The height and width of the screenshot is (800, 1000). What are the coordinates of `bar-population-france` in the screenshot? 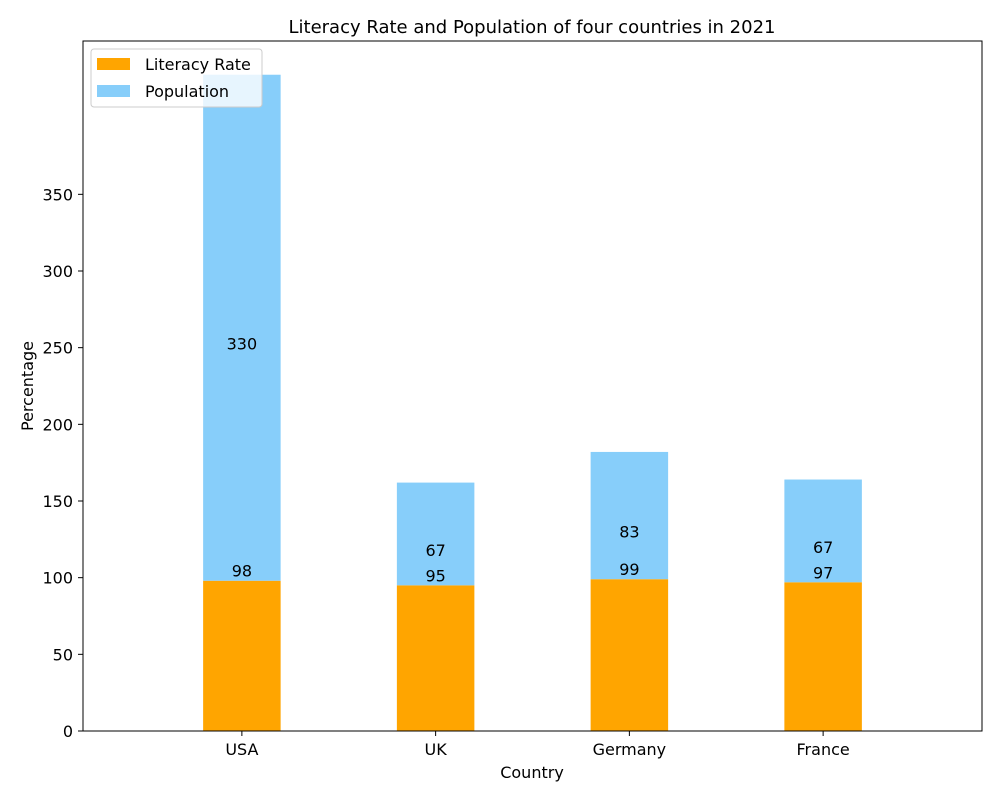 It's located at (823, 531).